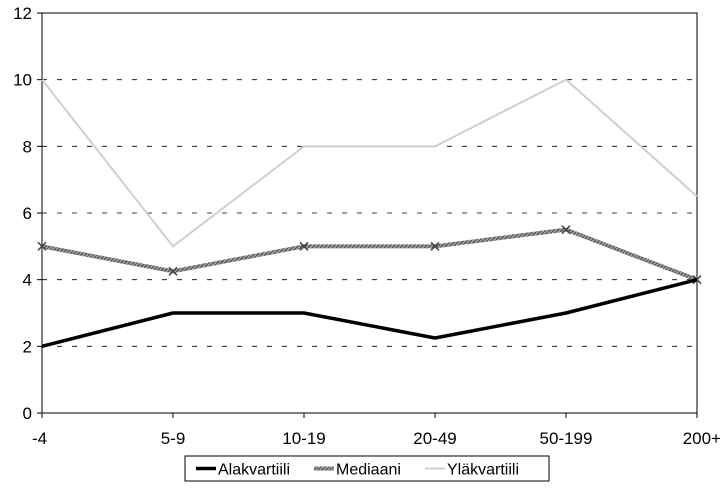  I want to click on x-tick-label: 5-9, so click(173, 438).